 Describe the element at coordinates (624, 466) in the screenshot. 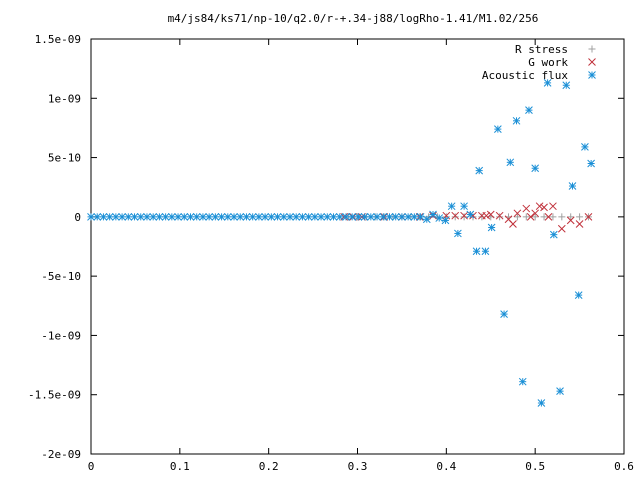

I see `x-tick-label: 0.6` at that location.